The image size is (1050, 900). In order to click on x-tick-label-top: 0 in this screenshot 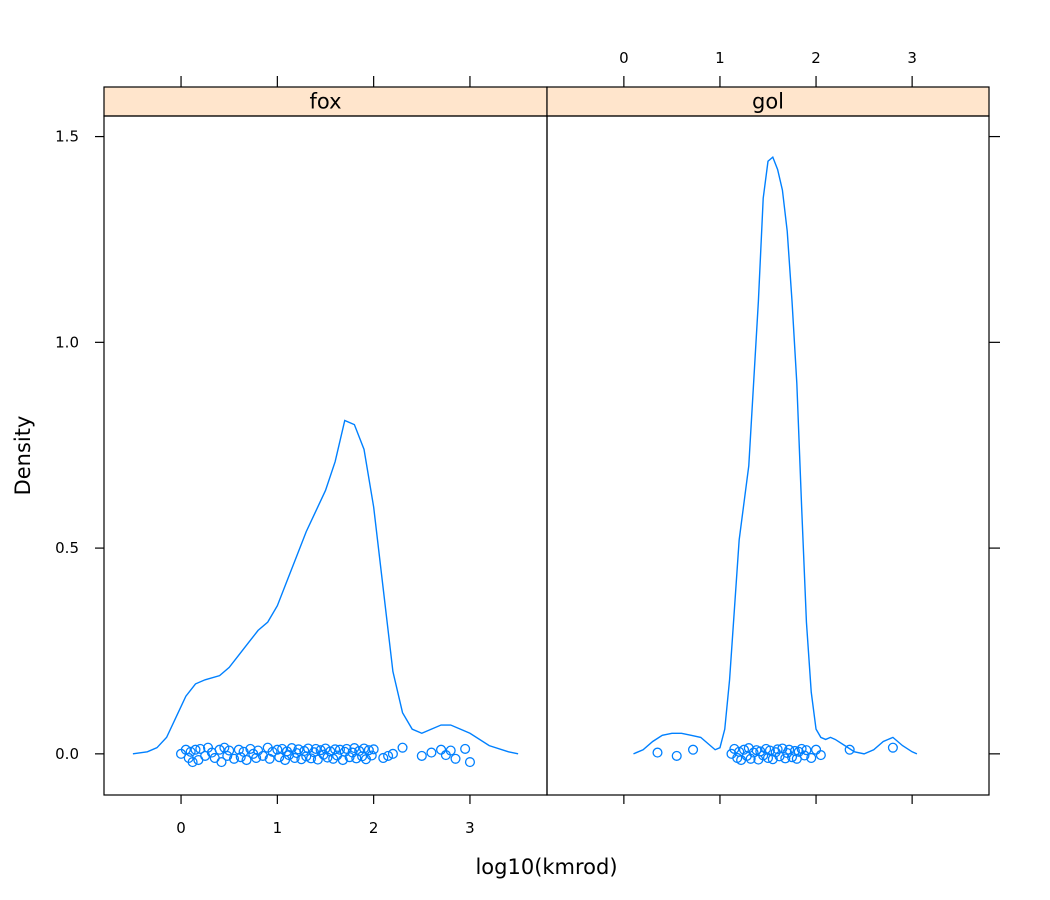, I will do `click(624, 58)`.